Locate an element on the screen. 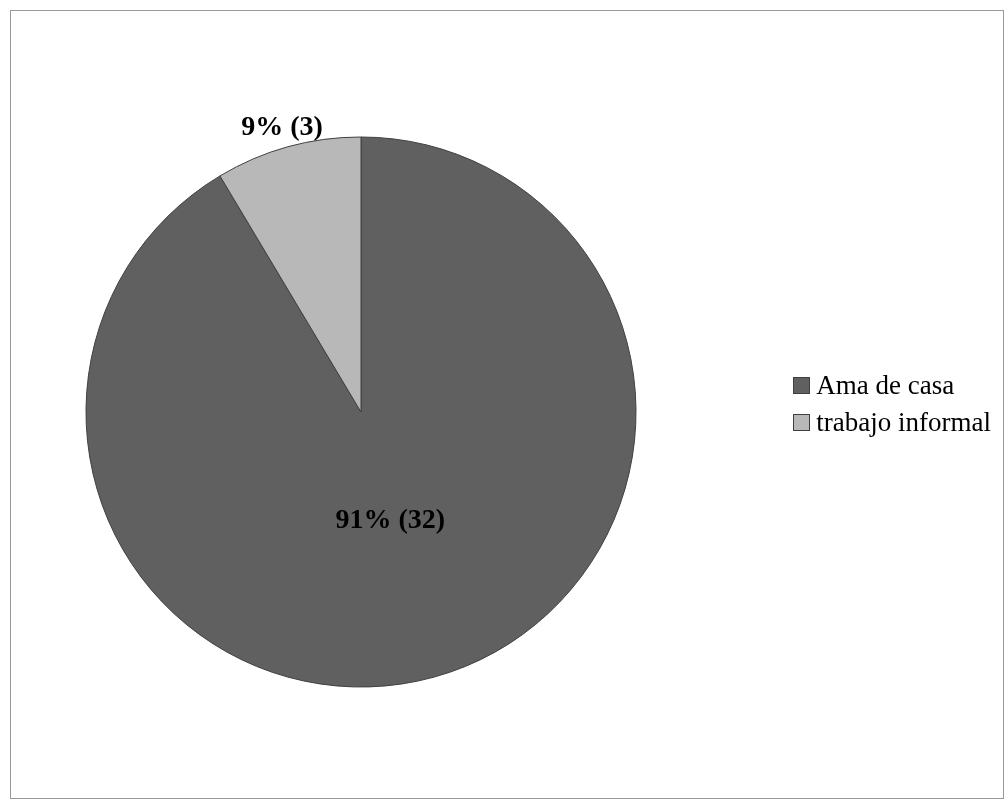 This screenshot has height=801, width=1006. data-label: 91% (32) is located at coordinates (390, 518).